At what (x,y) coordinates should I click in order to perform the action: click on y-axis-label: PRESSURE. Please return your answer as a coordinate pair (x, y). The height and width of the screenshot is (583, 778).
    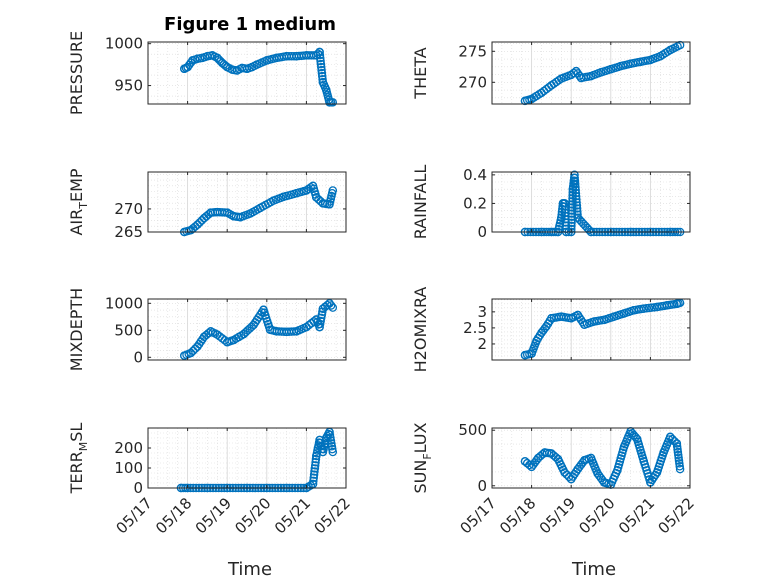
    Looking at the image, I should click on (76, 73).